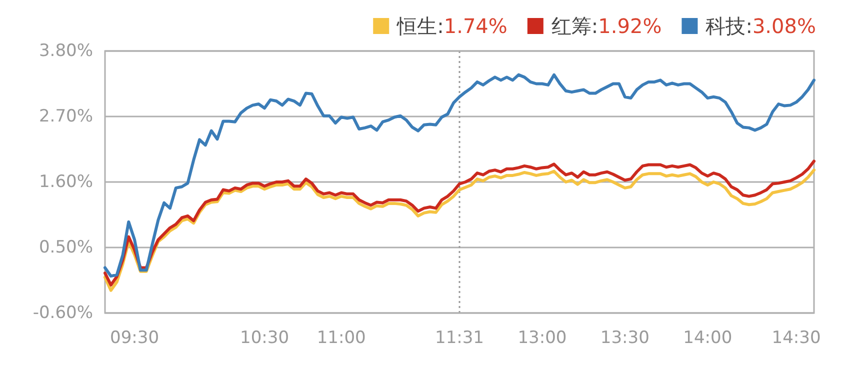 The image size is (854, 366). Describe the element at coordinates (796, 338) in the screenshot. I see `x-tick-label: 14:30` at that location.